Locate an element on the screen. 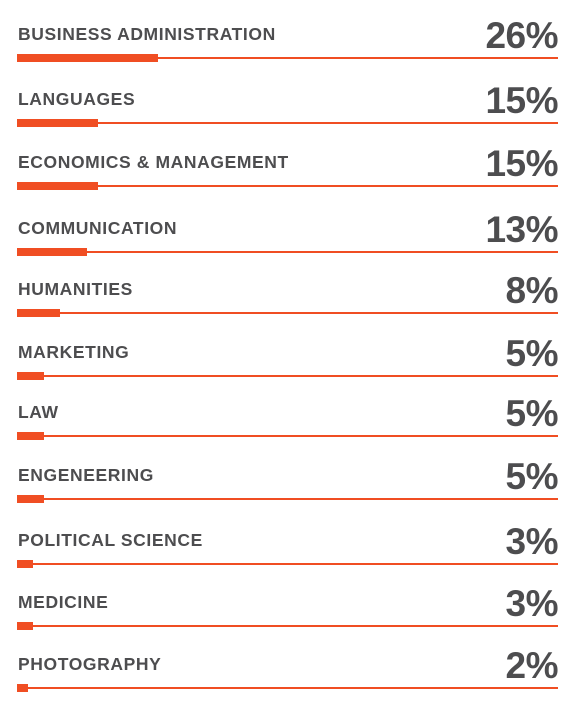 This screenshot has width=569, height=708. bar-row: MEDICINE 3% is located at coordinates (288, 613).